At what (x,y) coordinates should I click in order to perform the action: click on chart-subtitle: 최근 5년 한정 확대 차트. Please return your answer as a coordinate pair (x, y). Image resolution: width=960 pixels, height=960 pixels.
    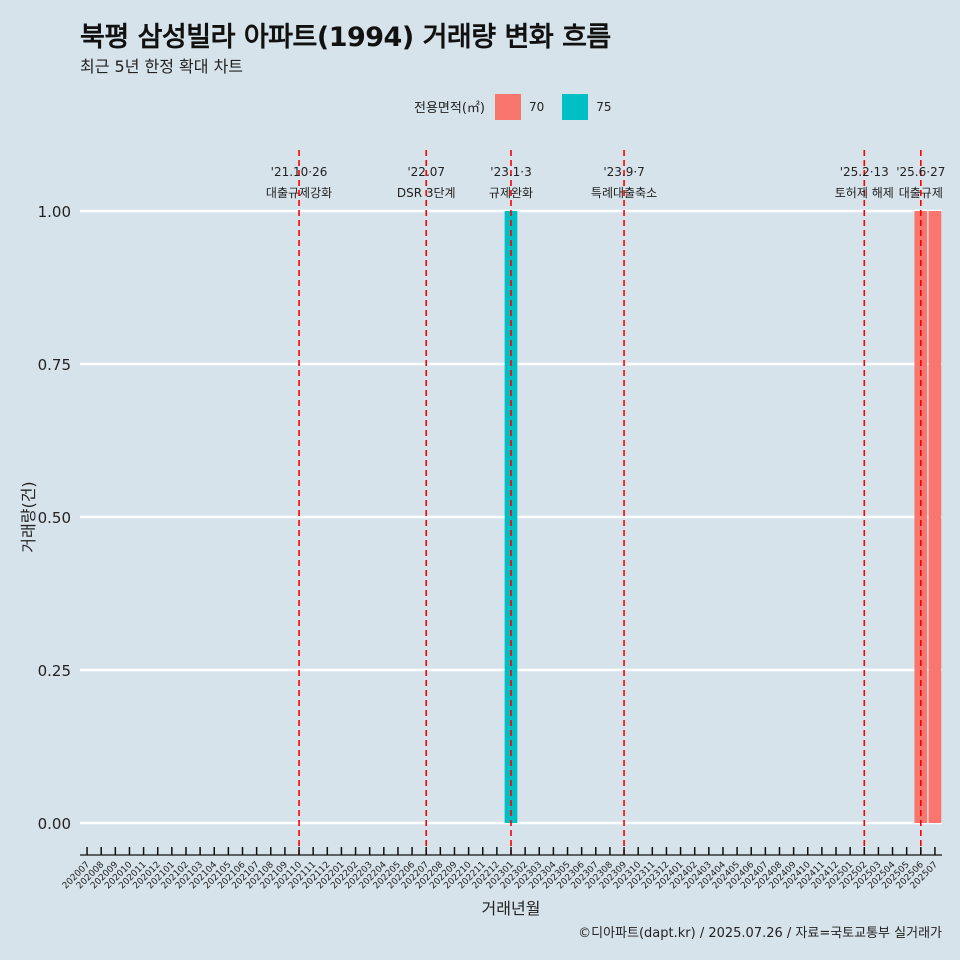
    Looking at the image, I should click on (162, 66).